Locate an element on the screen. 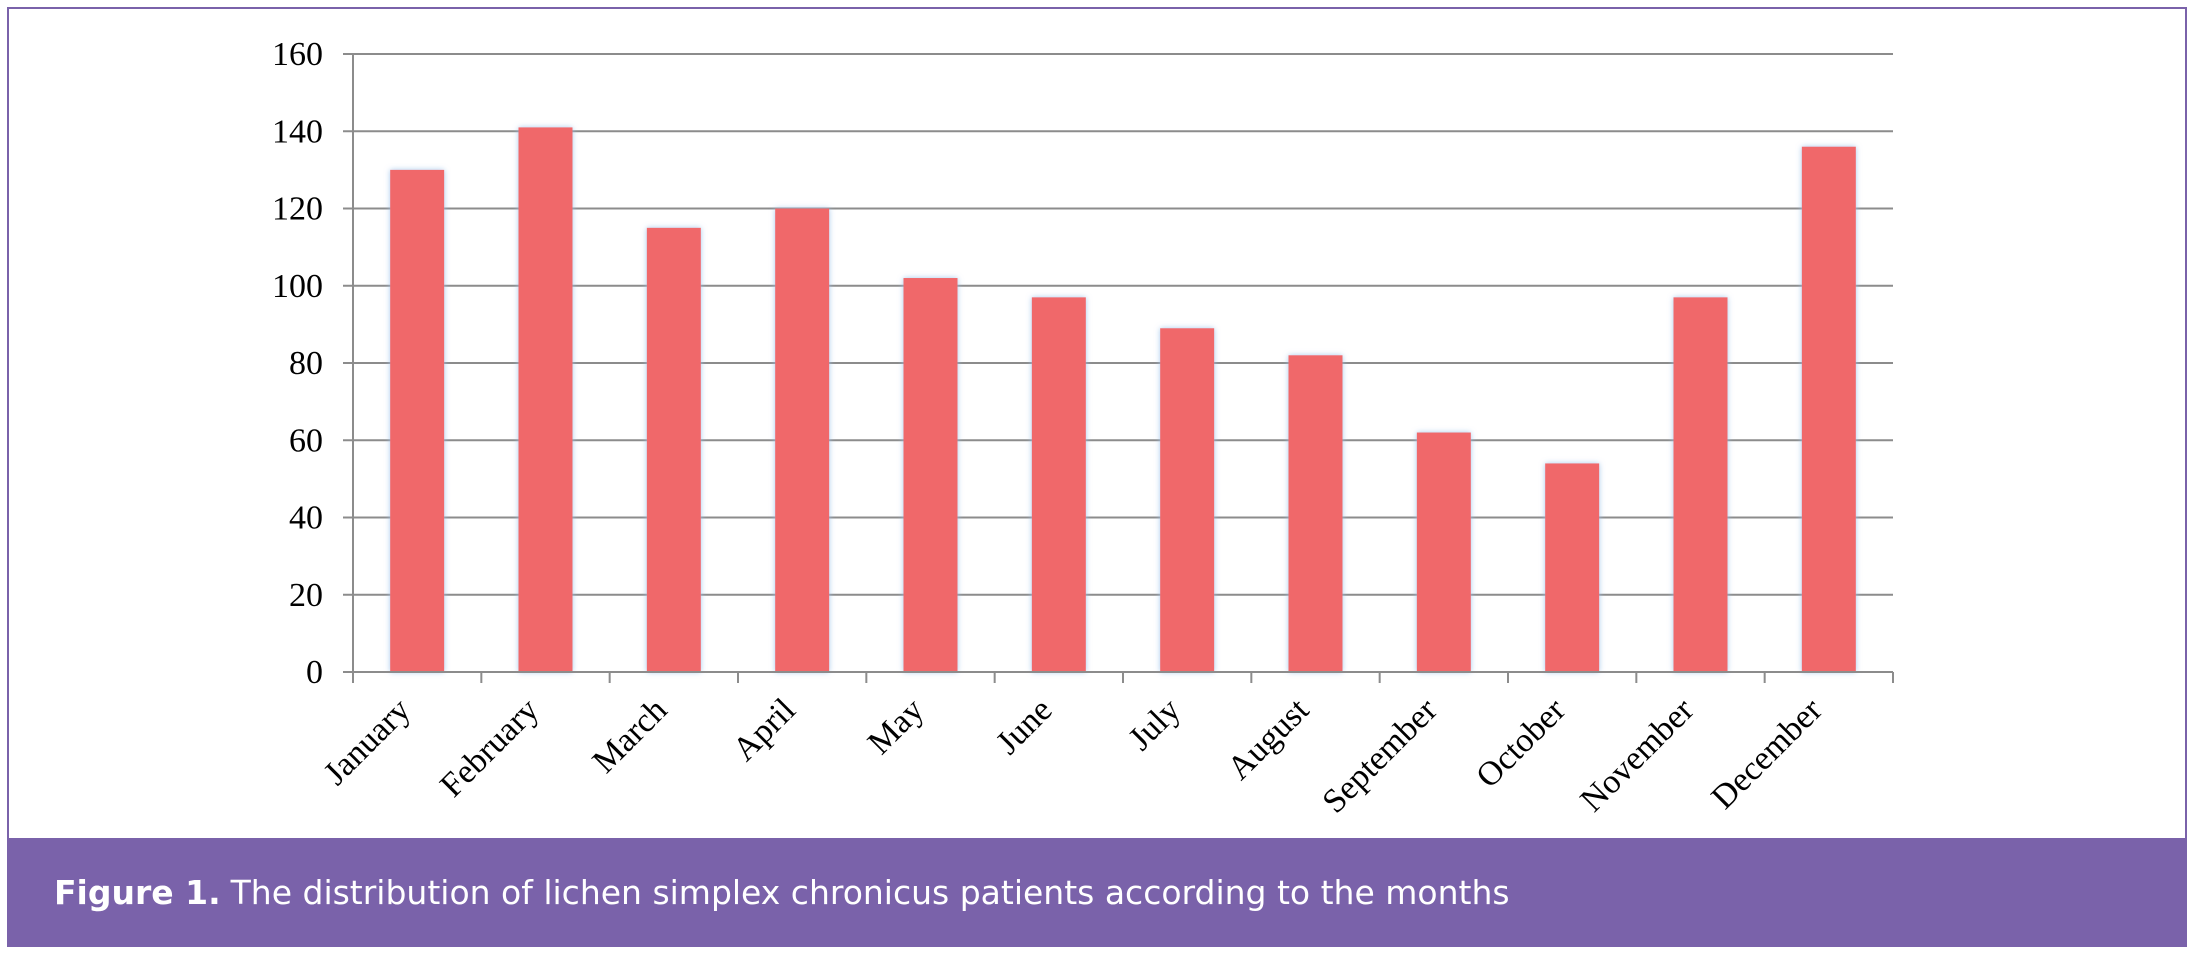  y-tick-label-40: 40 is located at coordinates (306, 518).